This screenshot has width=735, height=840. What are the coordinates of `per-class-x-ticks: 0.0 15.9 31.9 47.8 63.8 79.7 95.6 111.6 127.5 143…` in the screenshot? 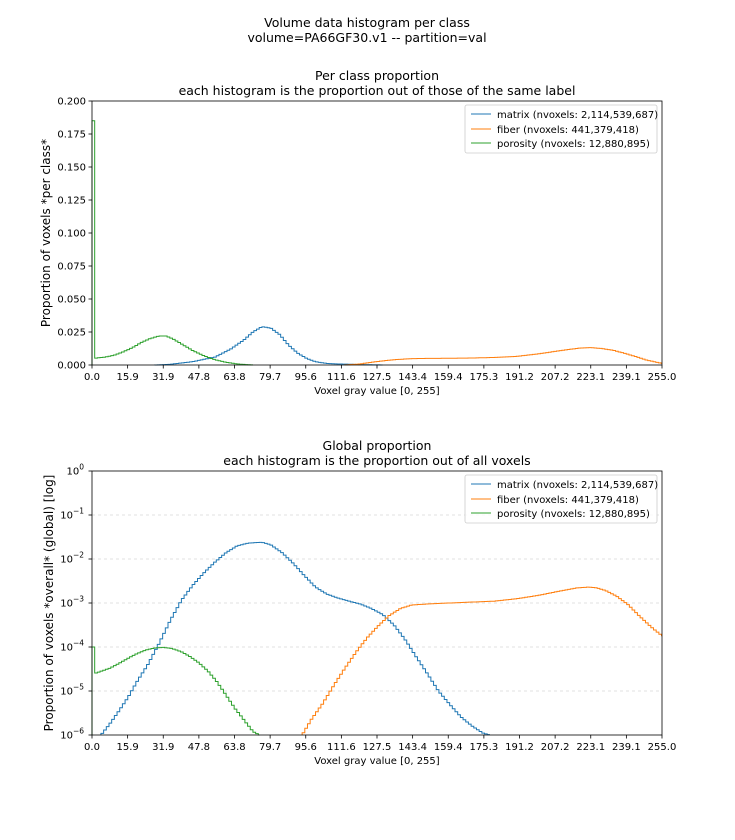 It's located at (380, 374).